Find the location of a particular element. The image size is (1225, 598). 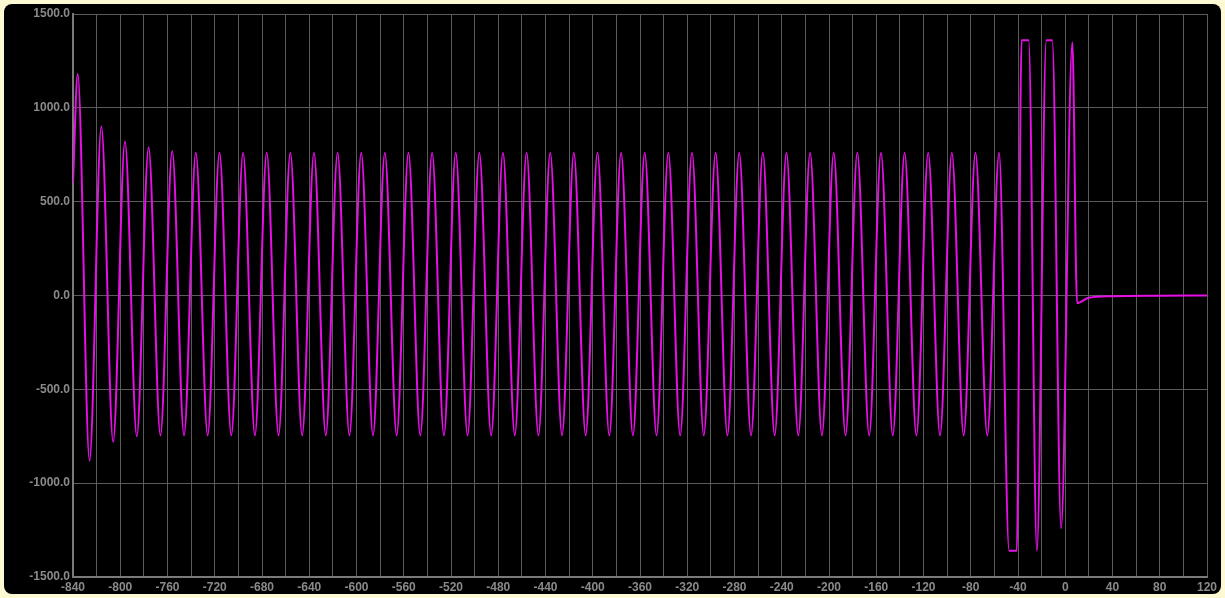

x-tick-label: -640 is located at coordinates (309, 586).